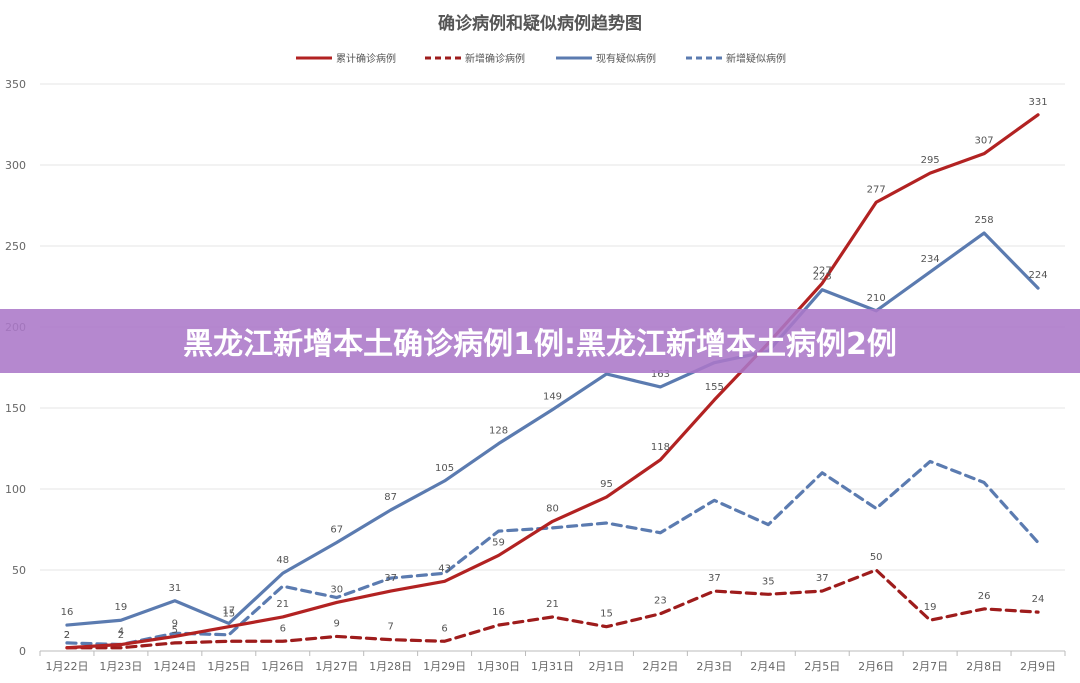 The image size is (1080, 683). What do you see at coordinates (498, 542) in the screenshot?
I see `data-label: 59` at bounding box center [498, 542].